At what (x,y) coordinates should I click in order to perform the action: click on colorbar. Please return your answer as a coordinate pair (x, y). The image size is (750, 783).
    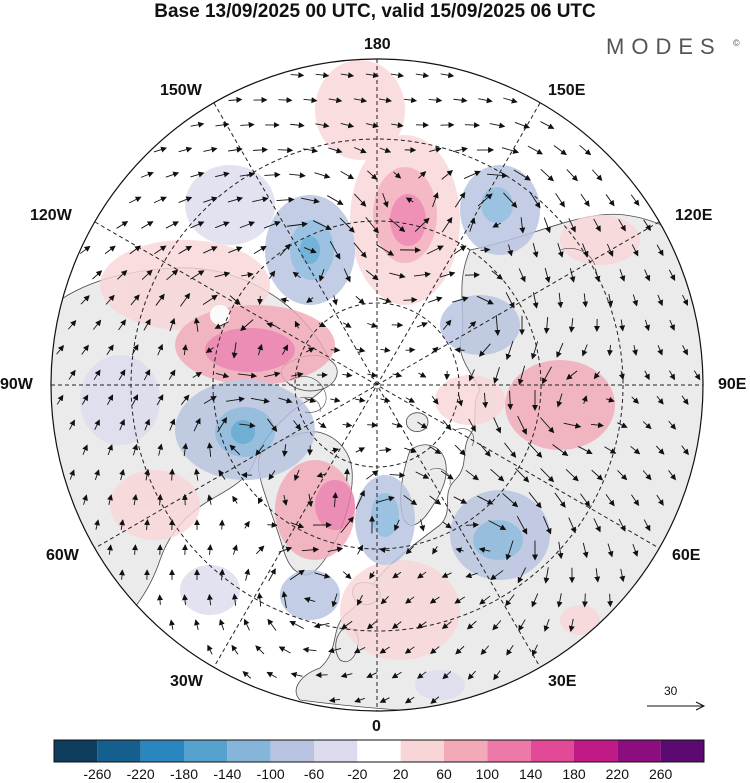
    Looking at the image, I should click on (379, 751).